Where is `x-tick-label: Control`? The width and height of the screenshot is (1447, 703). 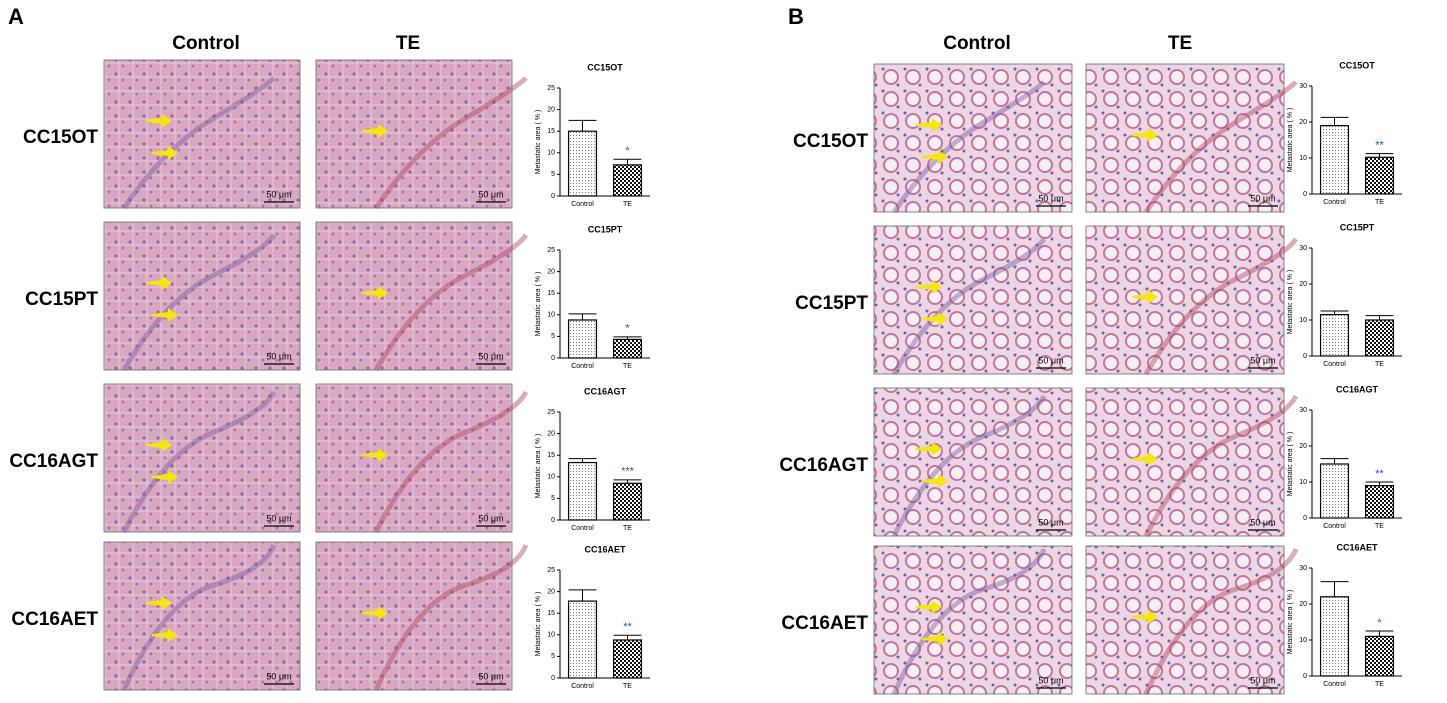
x-tick-label: Control is located at coordinates (582, 366).